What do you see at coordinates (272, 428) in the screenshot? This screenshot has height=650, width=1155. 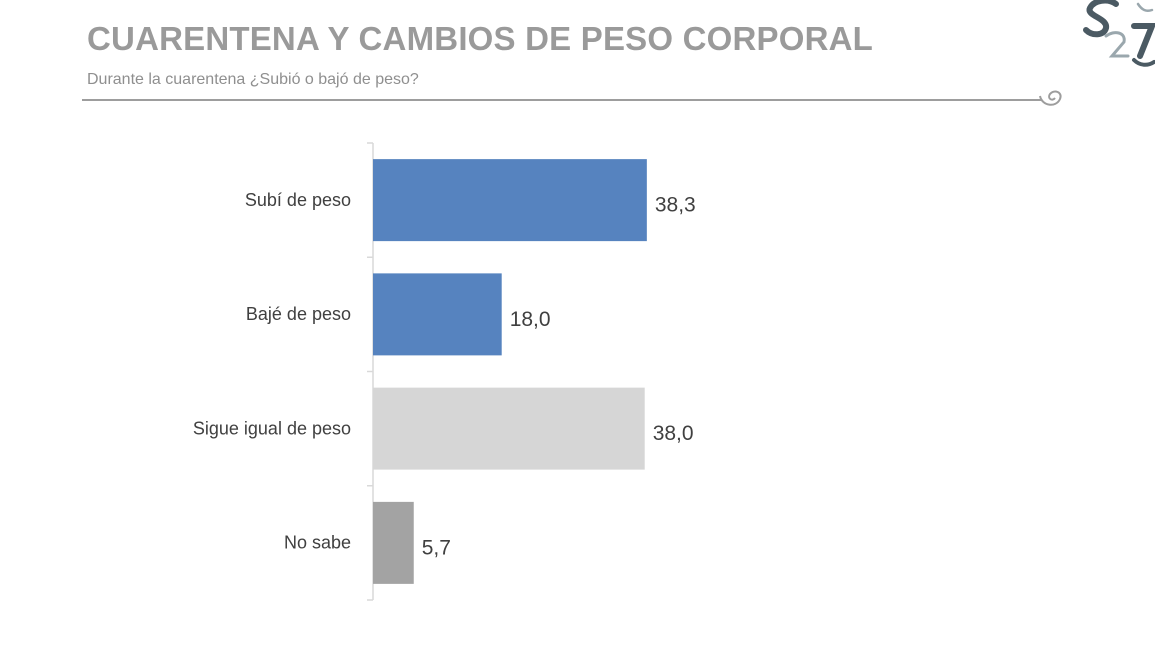 I see `category-tick-label: Sigue igual de peso` at bounding box center [272, 428].